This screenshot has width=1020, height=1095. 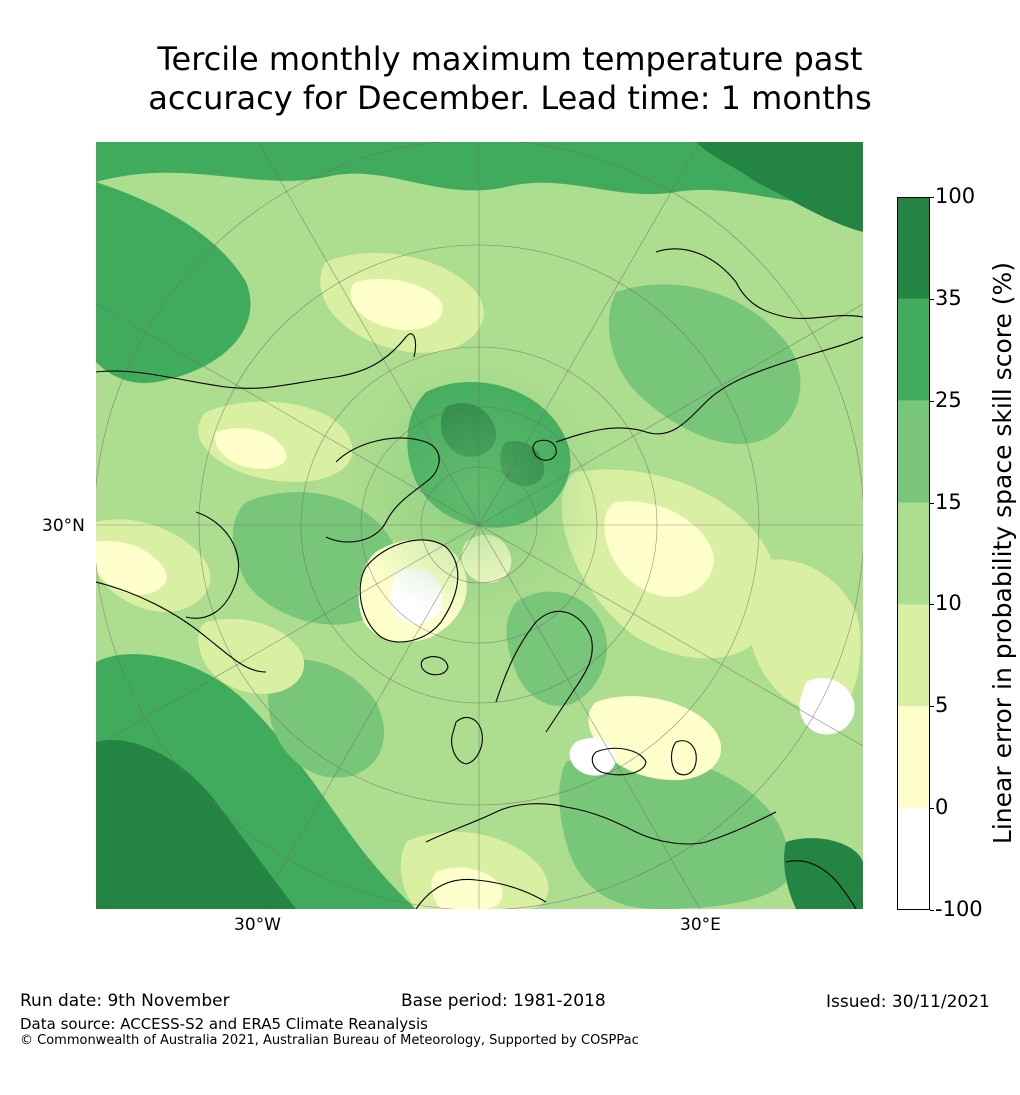 What do you see at coordinates (173, 282) in the screenshot?
I see `nw-corner-skill` at bounding box center [173, 282].